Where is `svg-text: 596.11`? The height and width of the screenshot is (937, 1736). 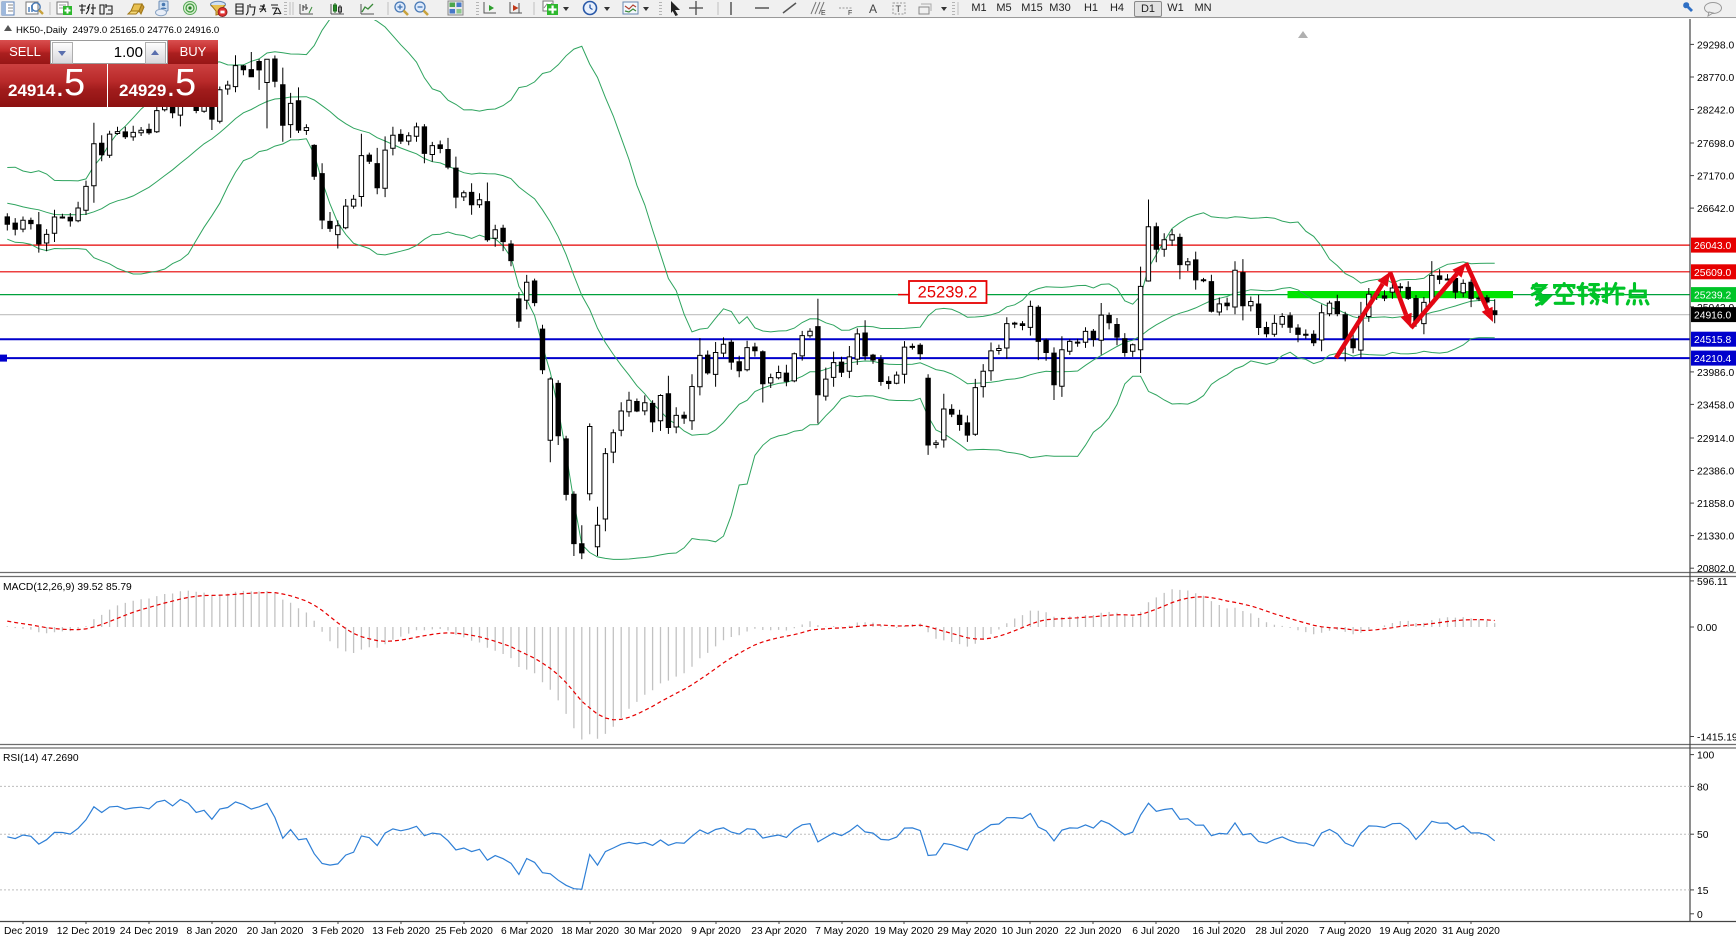 svg-text: 596.11 is located at coordinates (1712, 582).